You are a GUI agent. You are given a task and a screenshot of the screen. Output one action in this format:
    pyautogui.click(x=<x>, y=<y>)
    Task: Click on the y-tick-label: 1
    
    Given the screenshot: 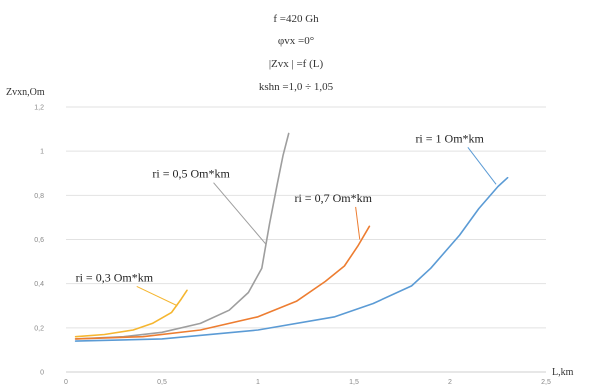 What is the action you would take?
    pyautogui.click(x=42, y=152)
    